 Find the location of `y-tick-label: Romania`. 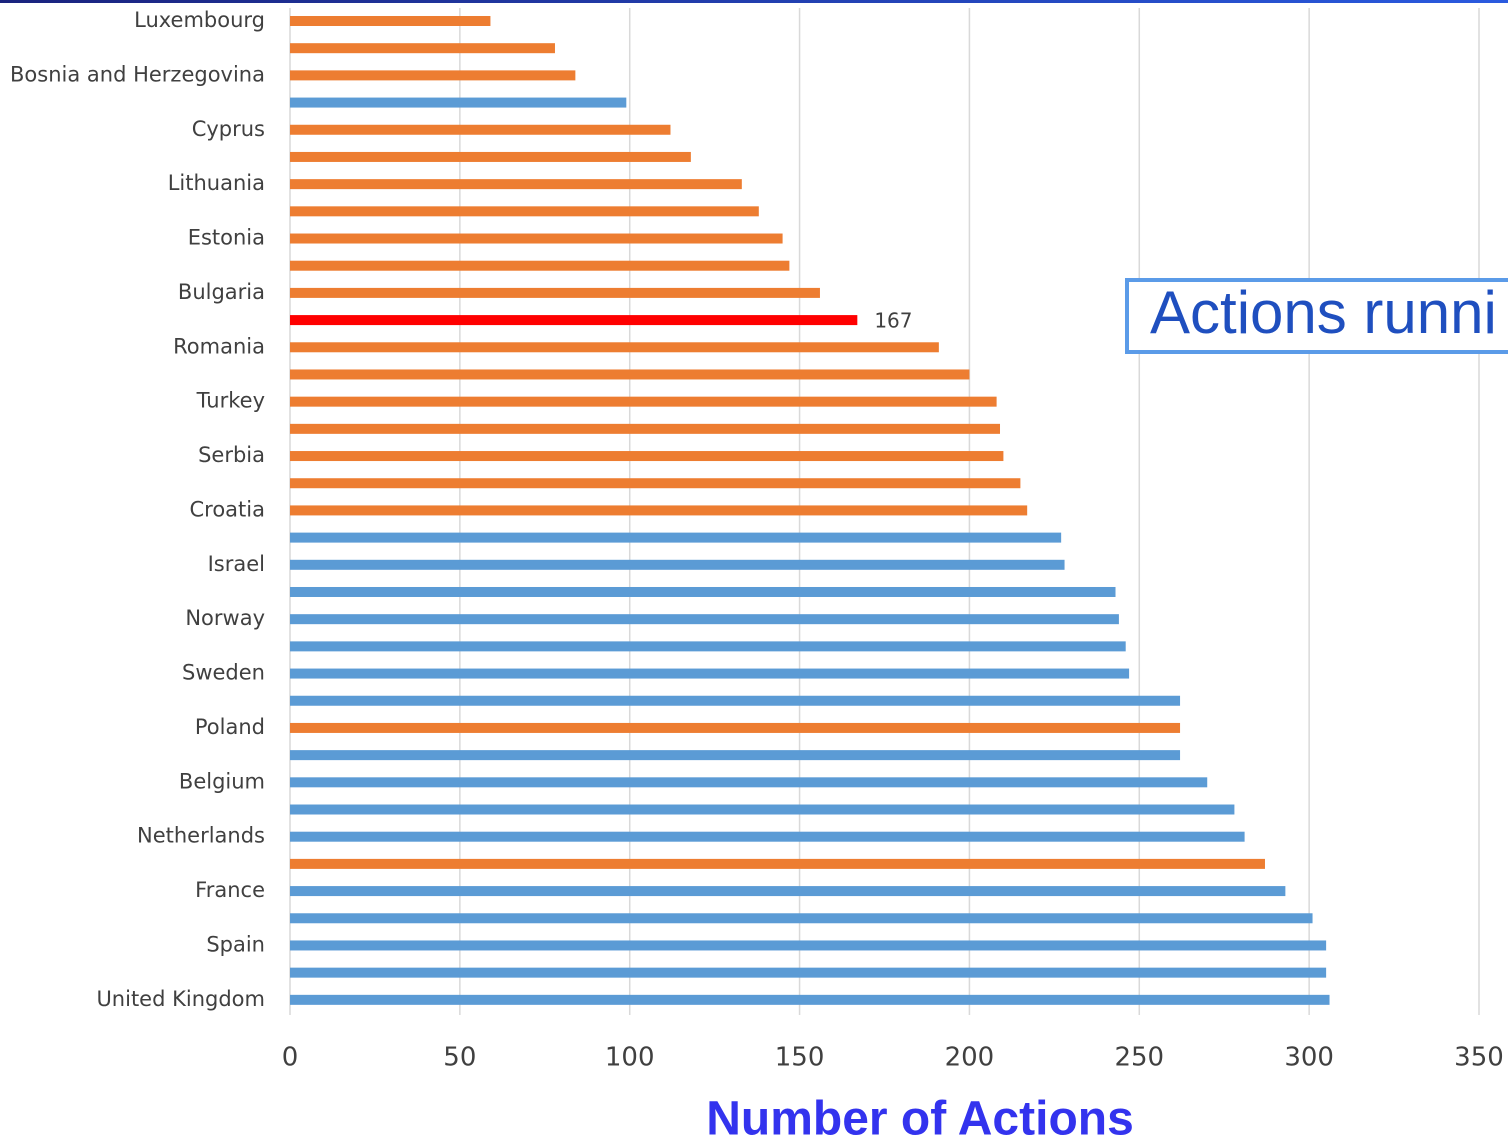

y-tick-label: Romania is located at coordinates (219, 346).